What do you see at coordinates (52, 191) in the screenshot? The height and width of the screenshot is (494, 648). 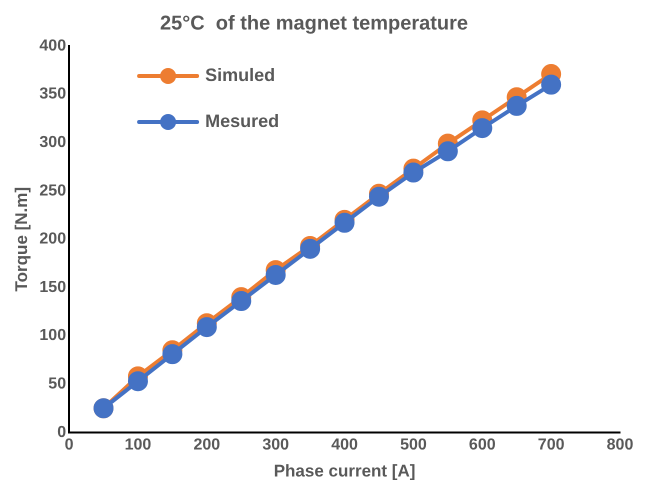 I see `y-tick-label: 250` at bounding box center [52, 191].